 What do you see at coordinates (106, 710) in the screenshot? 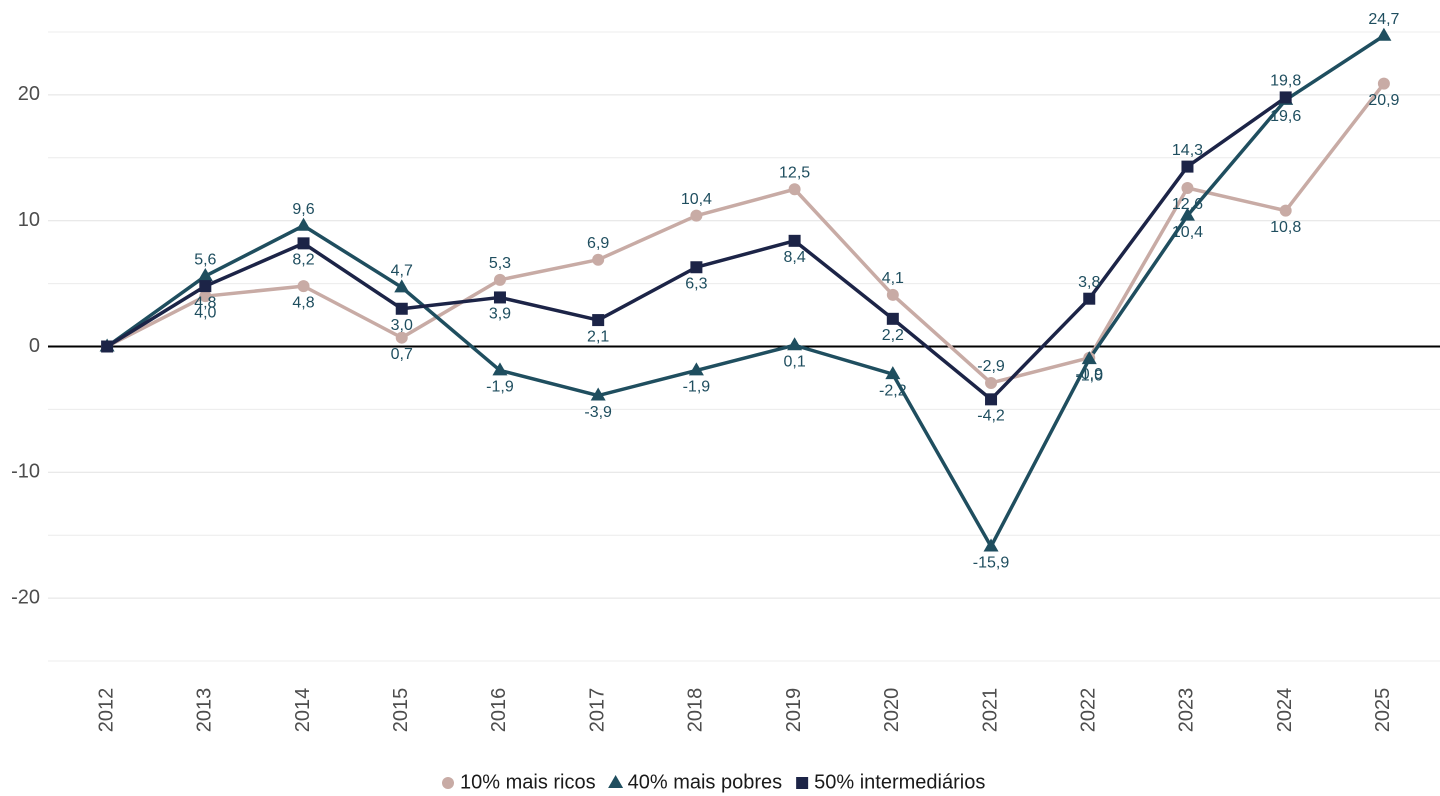
I see `x-tick-label: 2012` at bounding box center [106, 710].